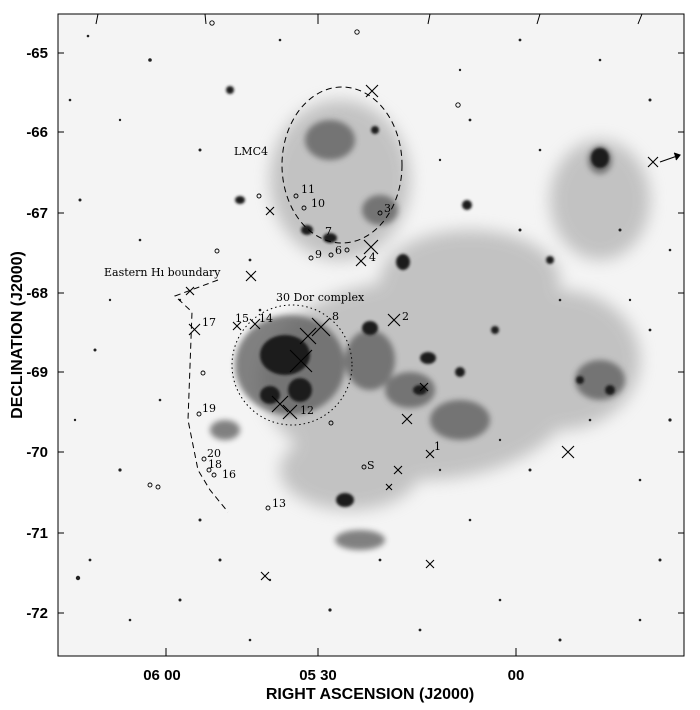 The height and width of the screenshot is (710, 700). I want to click on dec-tick: -69, so click(37, 372).